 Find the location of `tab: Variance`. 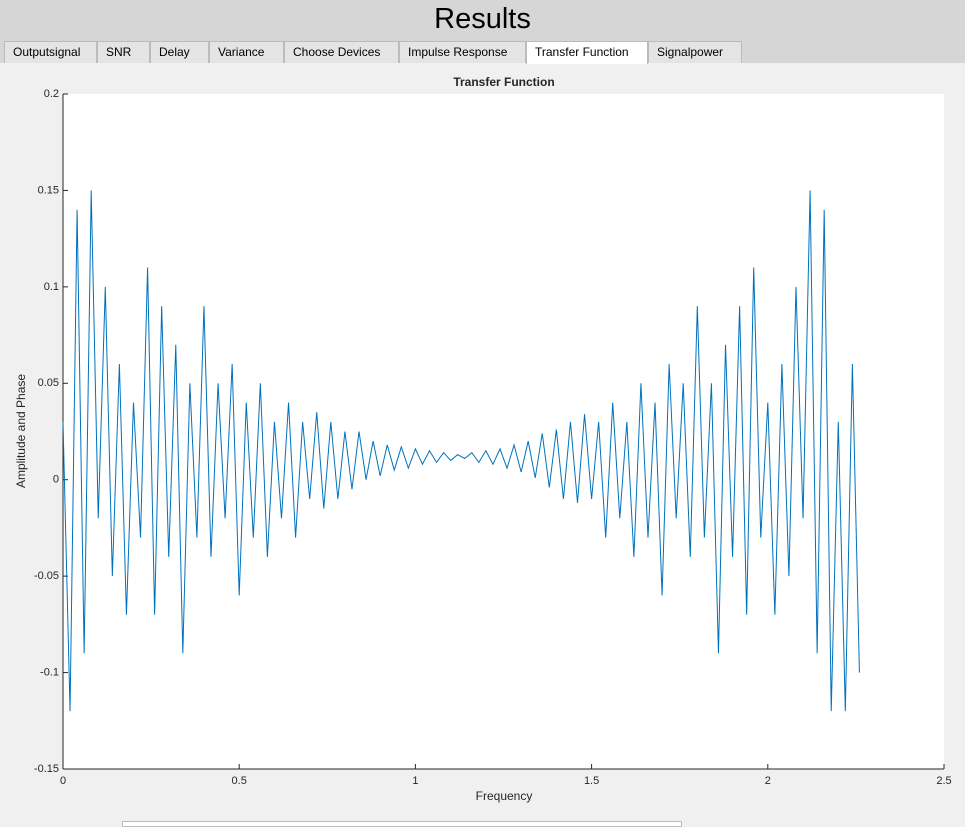

tab: Variance is located at coordinates (246, 52).